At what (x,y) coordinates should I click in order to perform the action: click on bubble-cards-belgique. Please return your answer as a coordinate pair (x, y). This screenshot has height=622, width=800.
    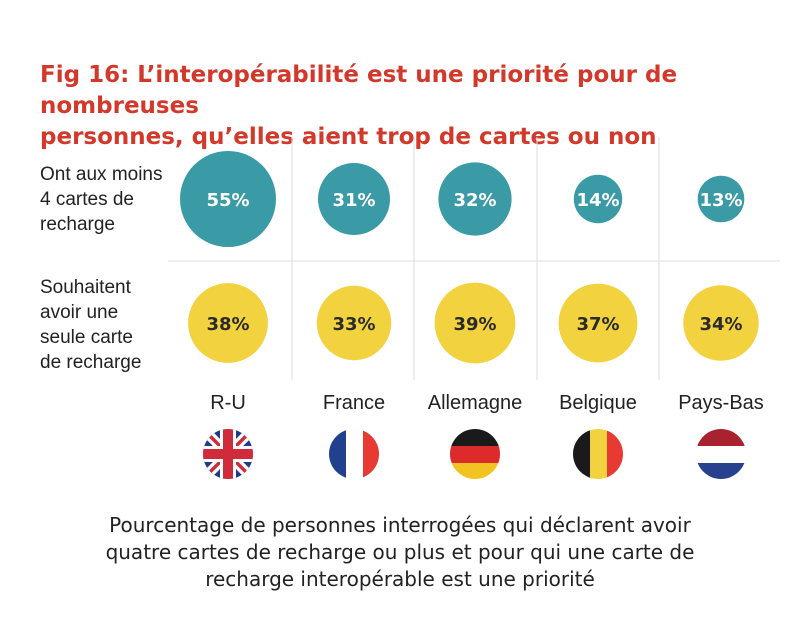
    Looking at the image, I should click on (598, 199).